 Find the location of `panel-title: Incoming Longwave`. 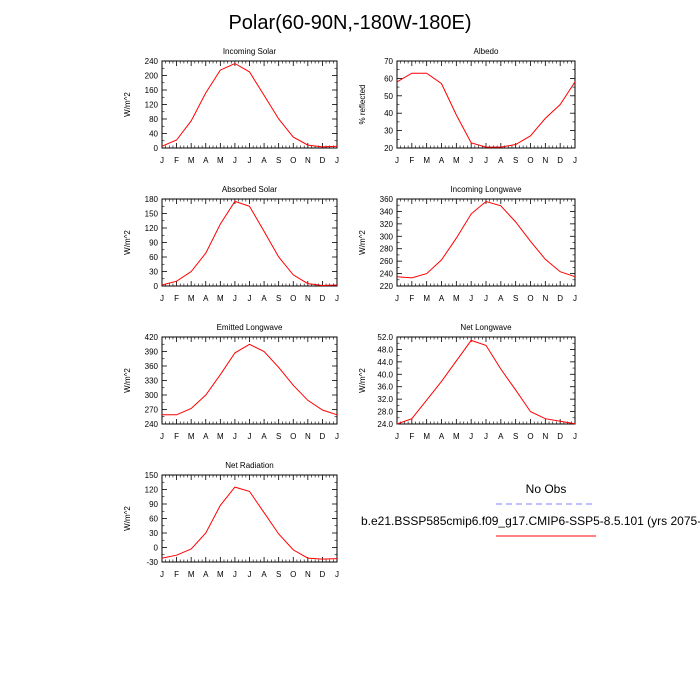

panel-title: Incoming Longwave is located at coordinates (486, 189).